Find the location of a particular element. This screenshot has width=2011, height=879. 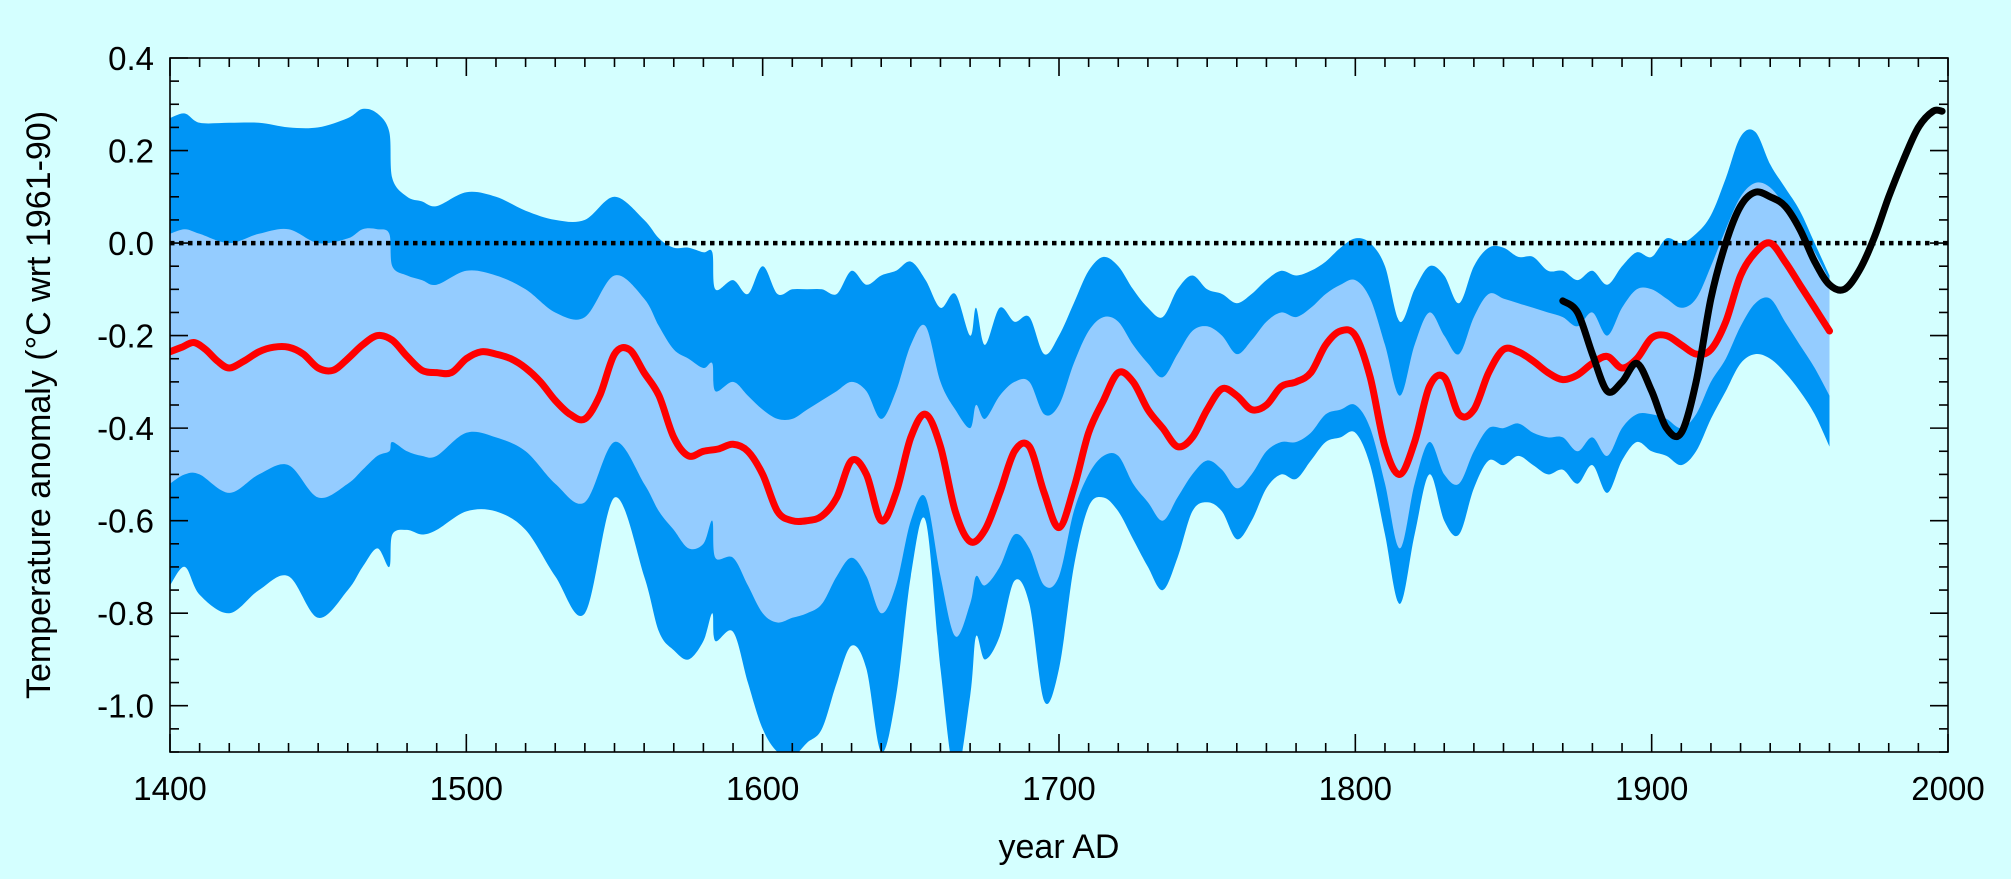

x-tick-label: 1600 is located at coordinates (762, 788).